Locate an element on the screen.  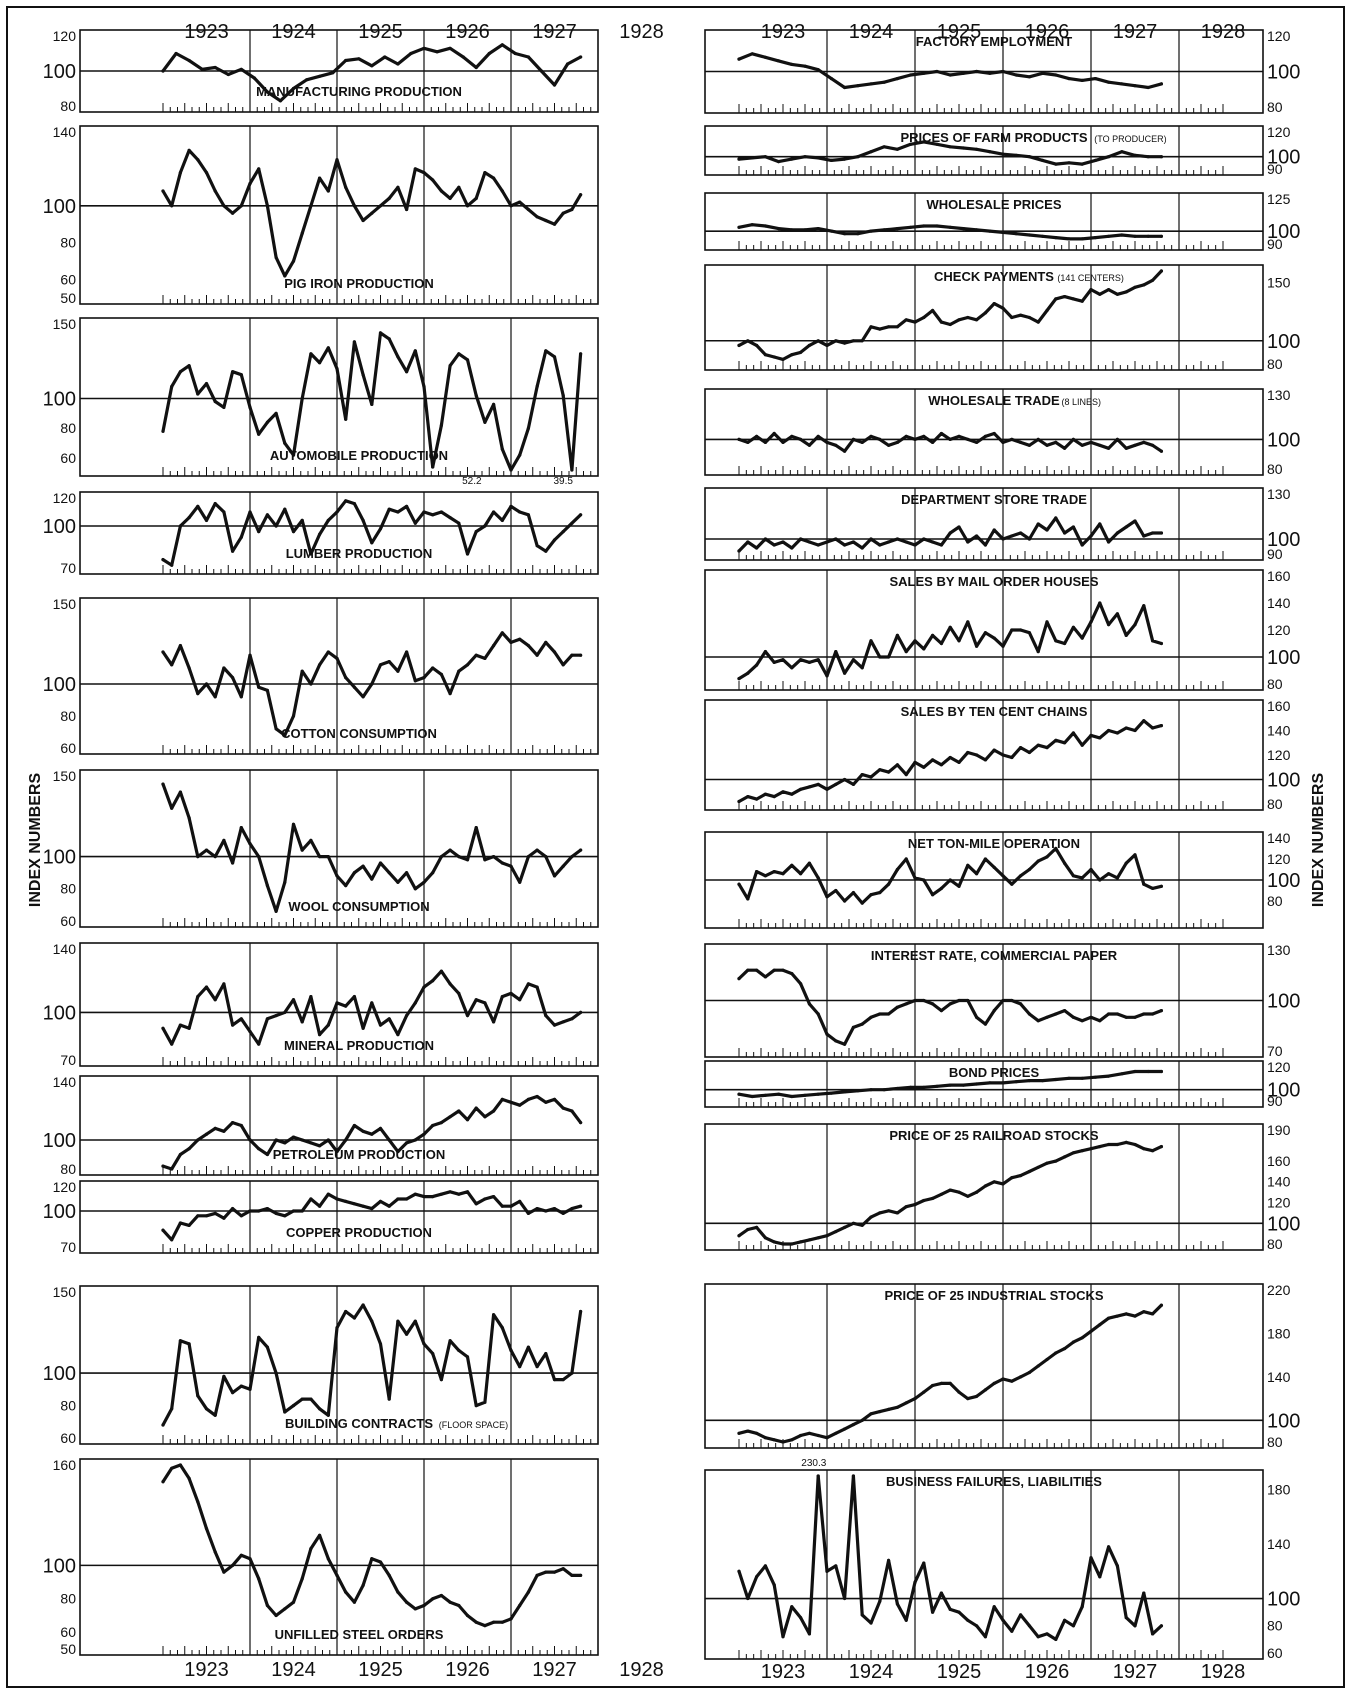
panel-14-data-point is located at coordinates (1095, 238).